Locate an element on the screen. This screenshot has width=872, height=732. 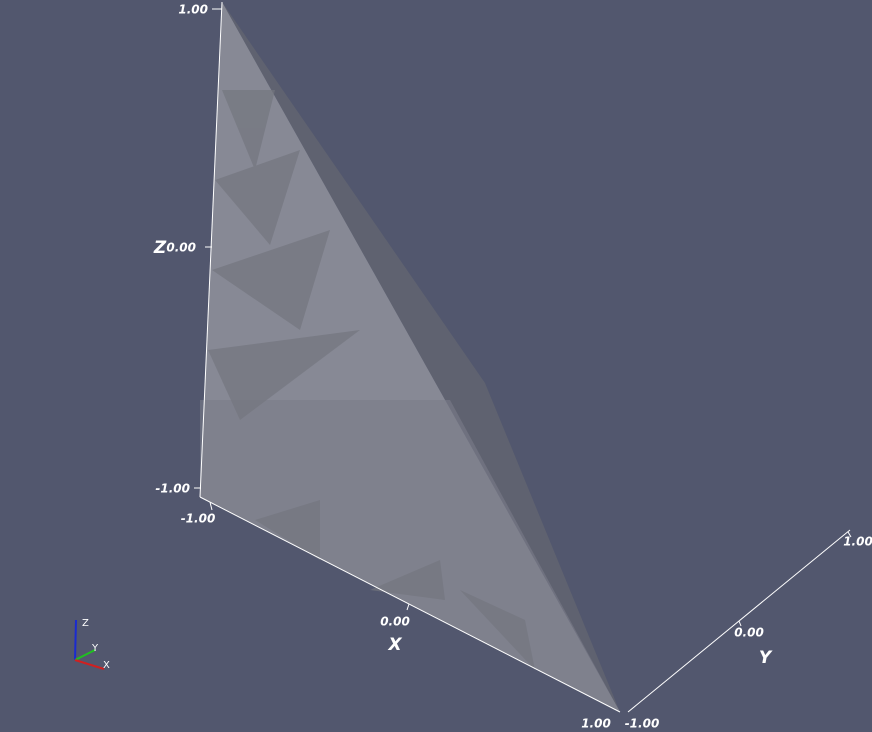
x-axis-line is located at coordinates (410, 604).